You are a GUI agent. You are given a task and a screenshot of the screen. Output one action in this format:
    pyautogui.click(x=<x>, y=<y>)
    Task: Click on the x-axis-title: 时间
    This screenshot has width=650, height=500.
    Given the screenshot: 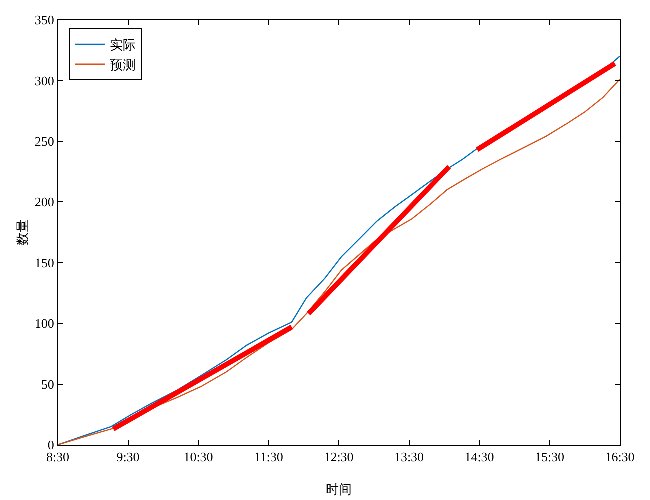 What is the action you would take?
    pyautogui.click(x=339, y=489)
    